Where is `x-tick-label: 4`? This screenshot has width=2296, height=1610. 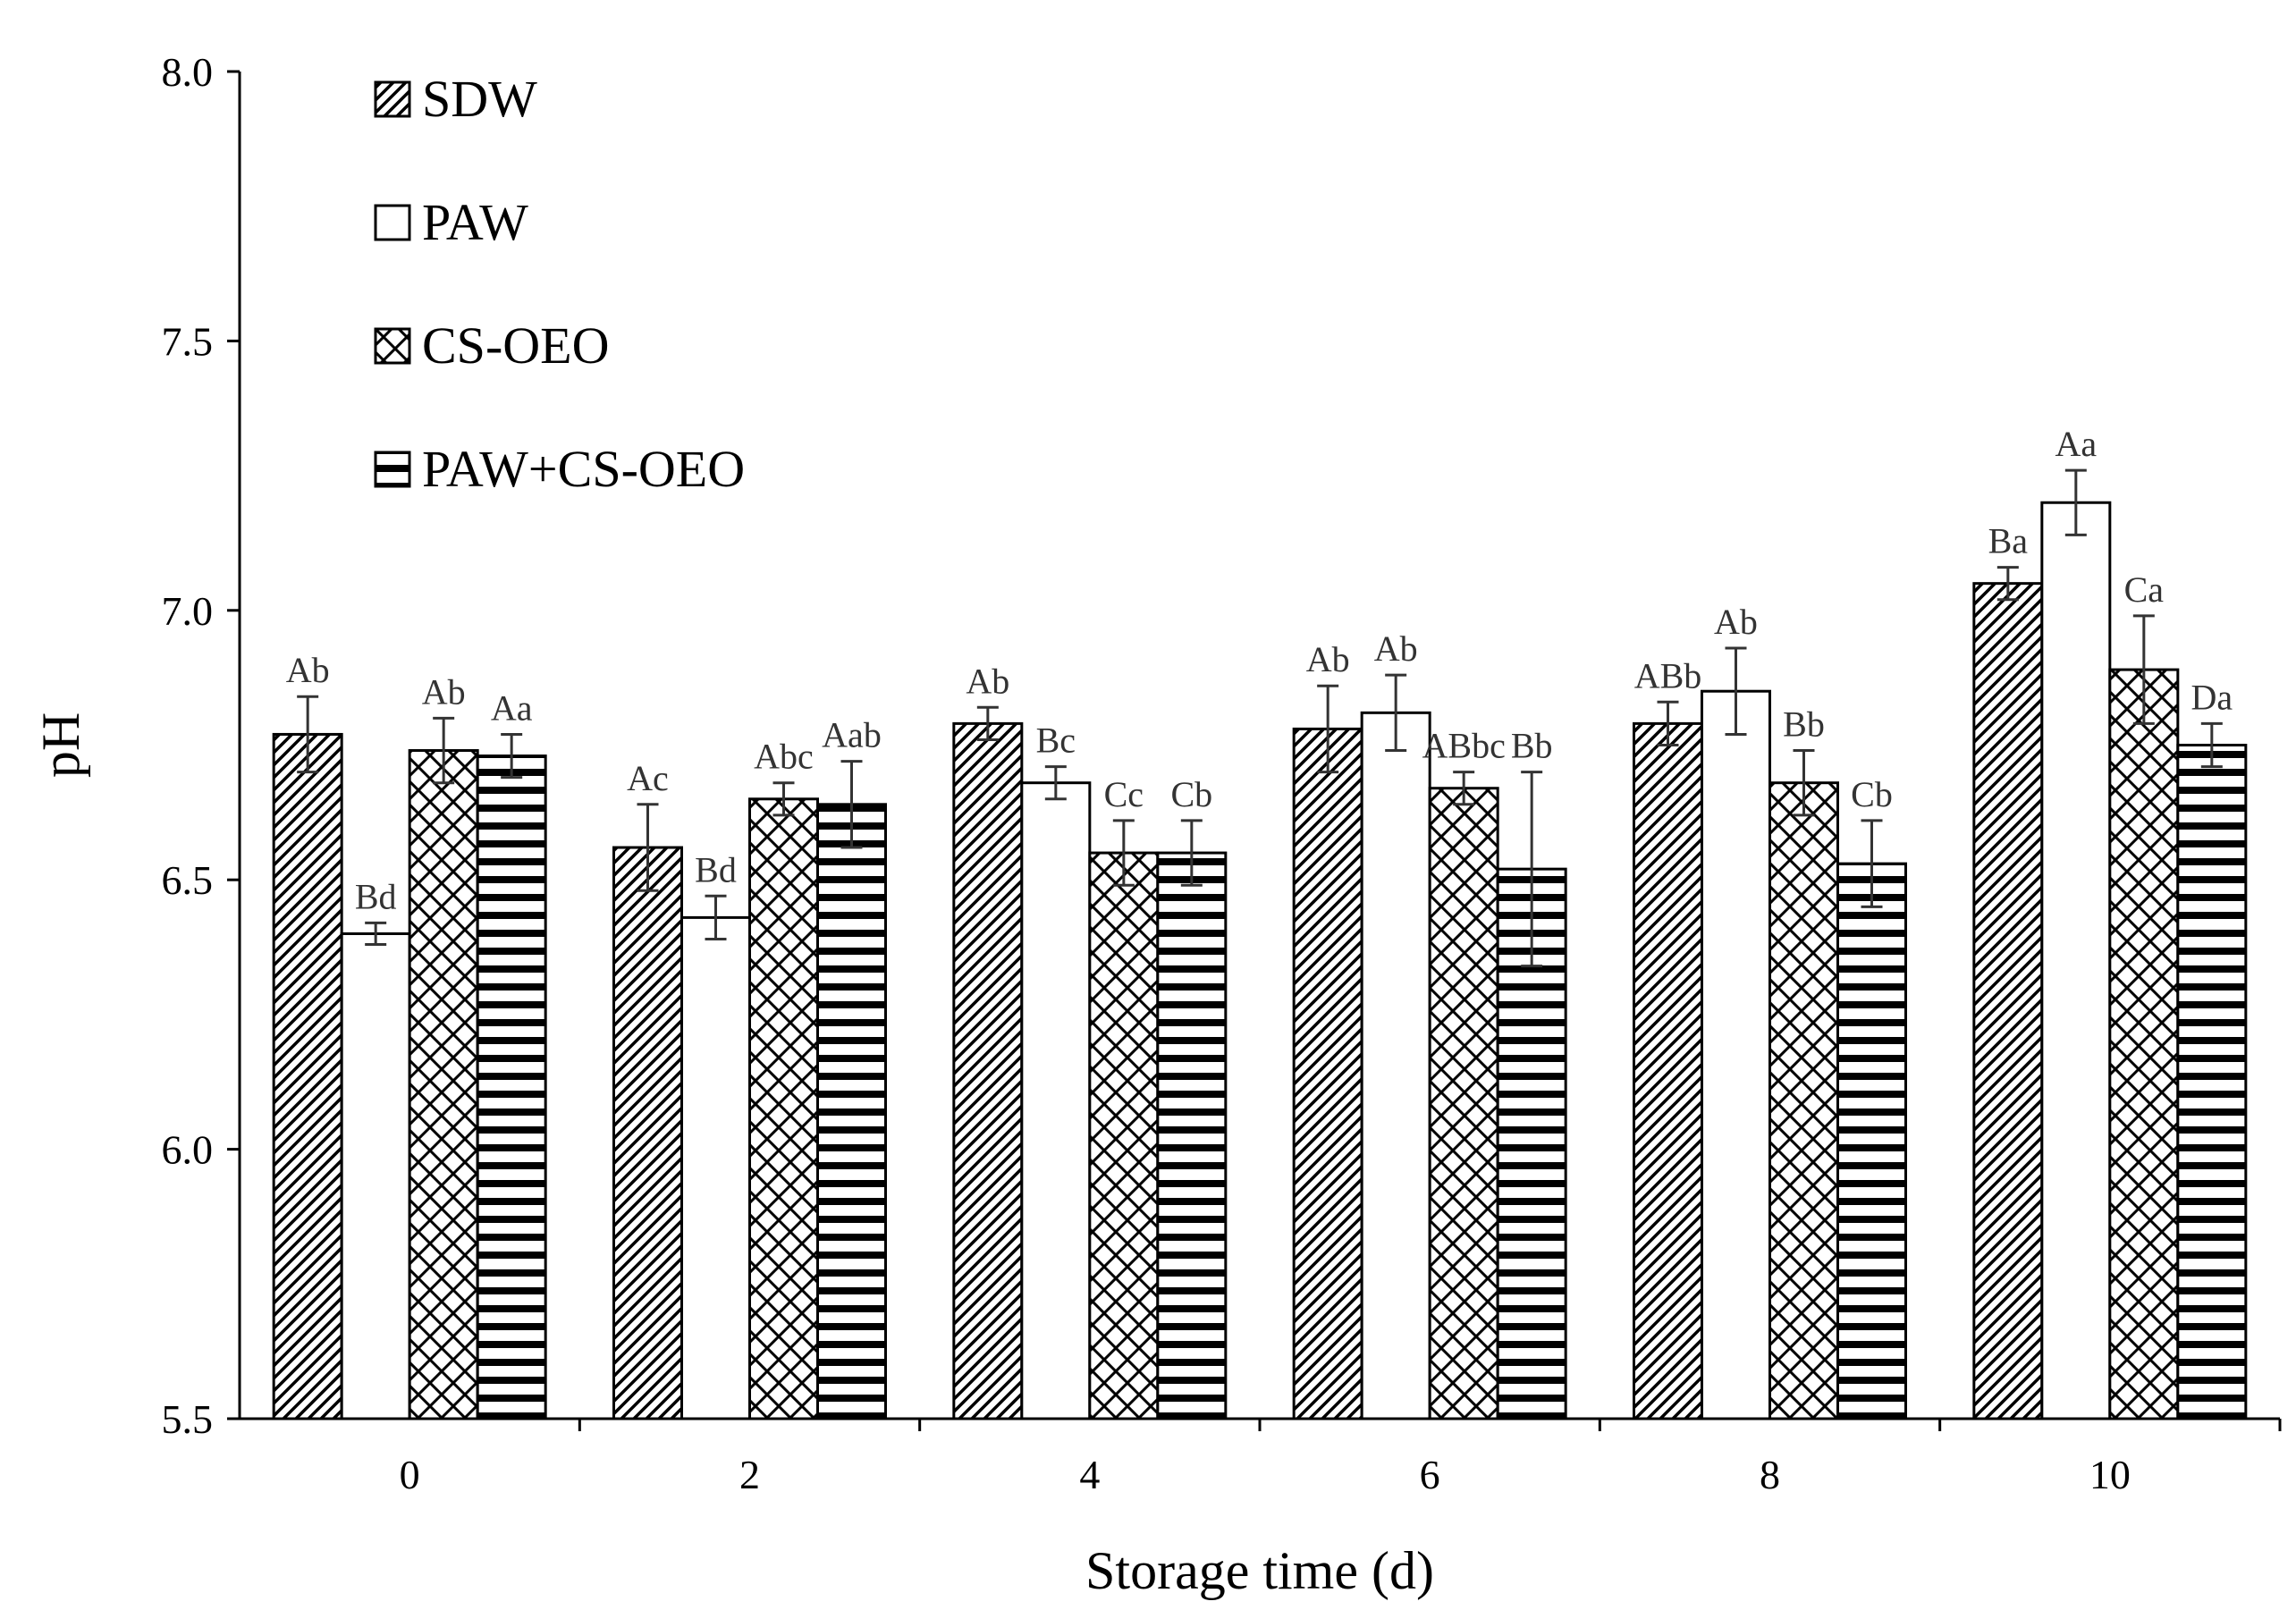
x-tick-label: 4 is located at coordinates (1089, 1474).